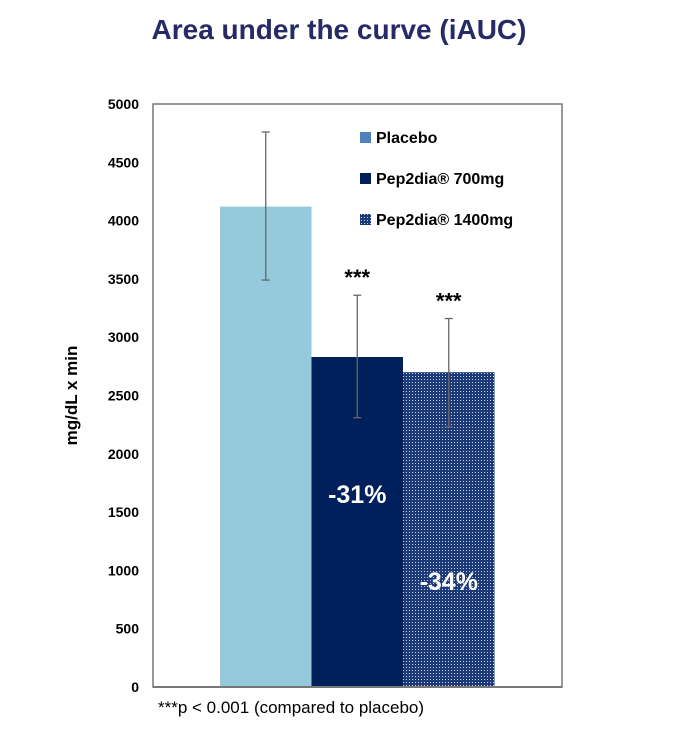 The width and height of the screenshot is (678, 736). Describe the element at coordinates (444, 220) in the screenshot. I see `legend-label: Pep2dia® 1400mg` at that location.